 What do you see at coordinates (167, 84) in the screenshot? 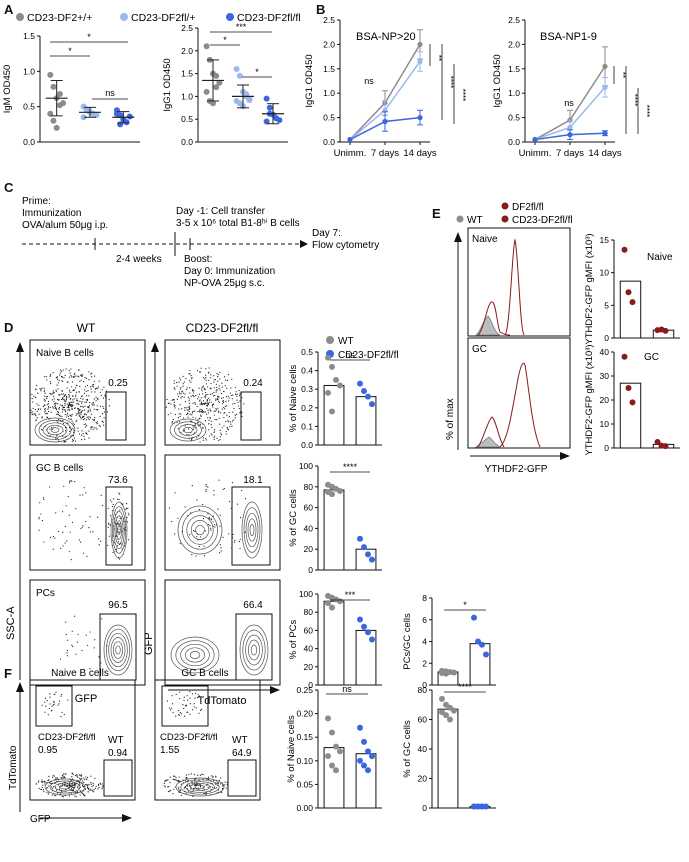
I see `chartA2-ylabel: IgG1 OD450` at bounding box center [167, 84].